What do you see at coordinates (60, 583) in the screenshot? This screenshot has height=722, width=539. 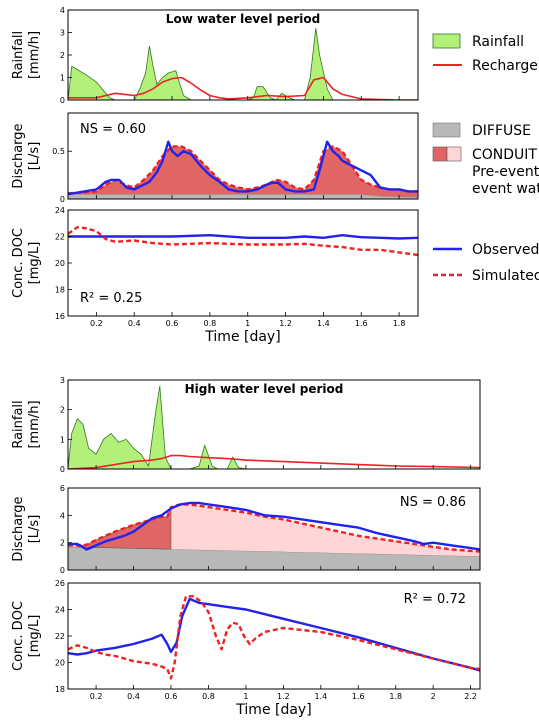 I see `y-tick-label: 26` at bounding box center [60, 583].